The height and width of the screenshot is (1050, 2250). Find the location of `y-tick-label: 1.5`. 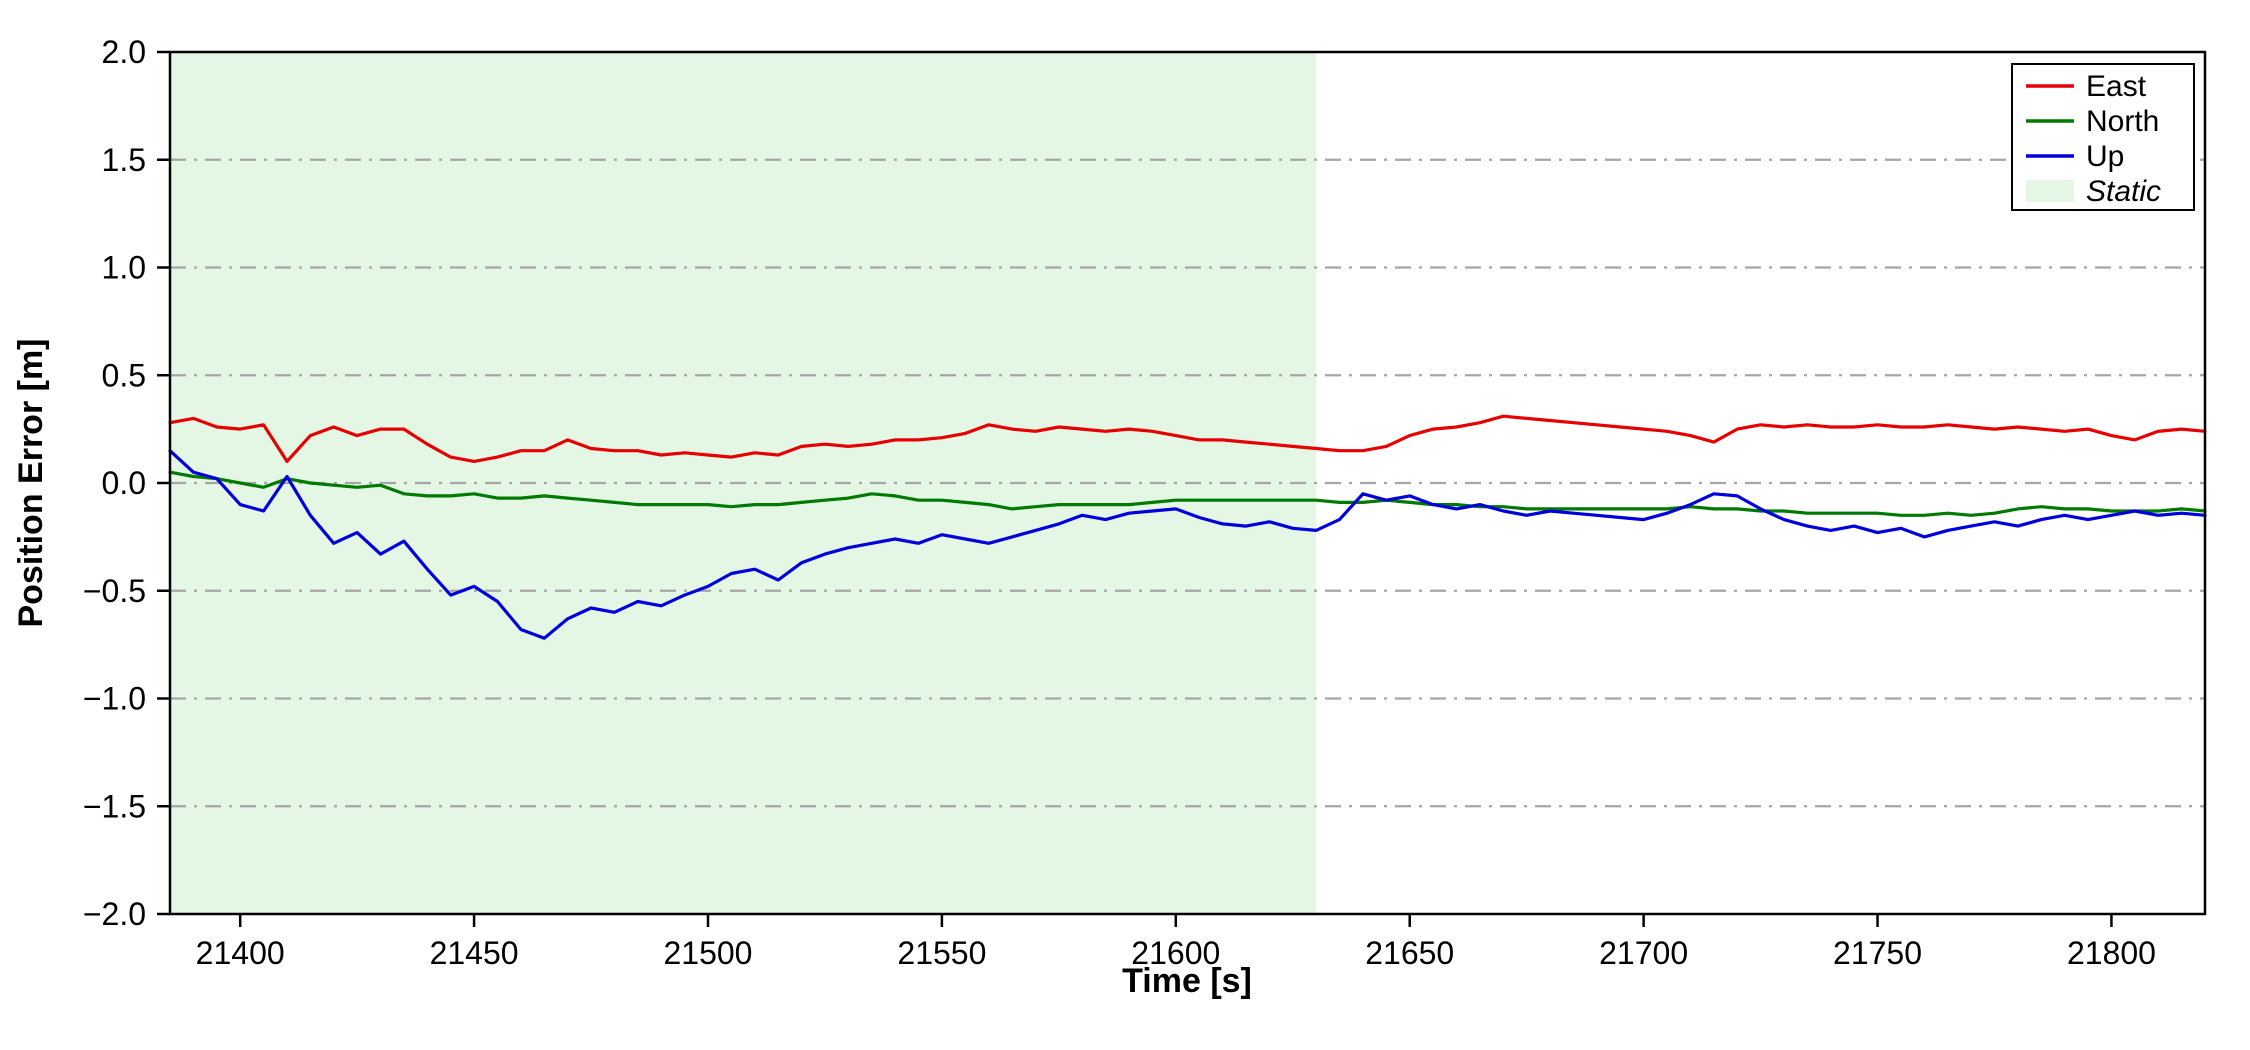

y-tick-label: 1.5 is located at coordinates (124, 160).